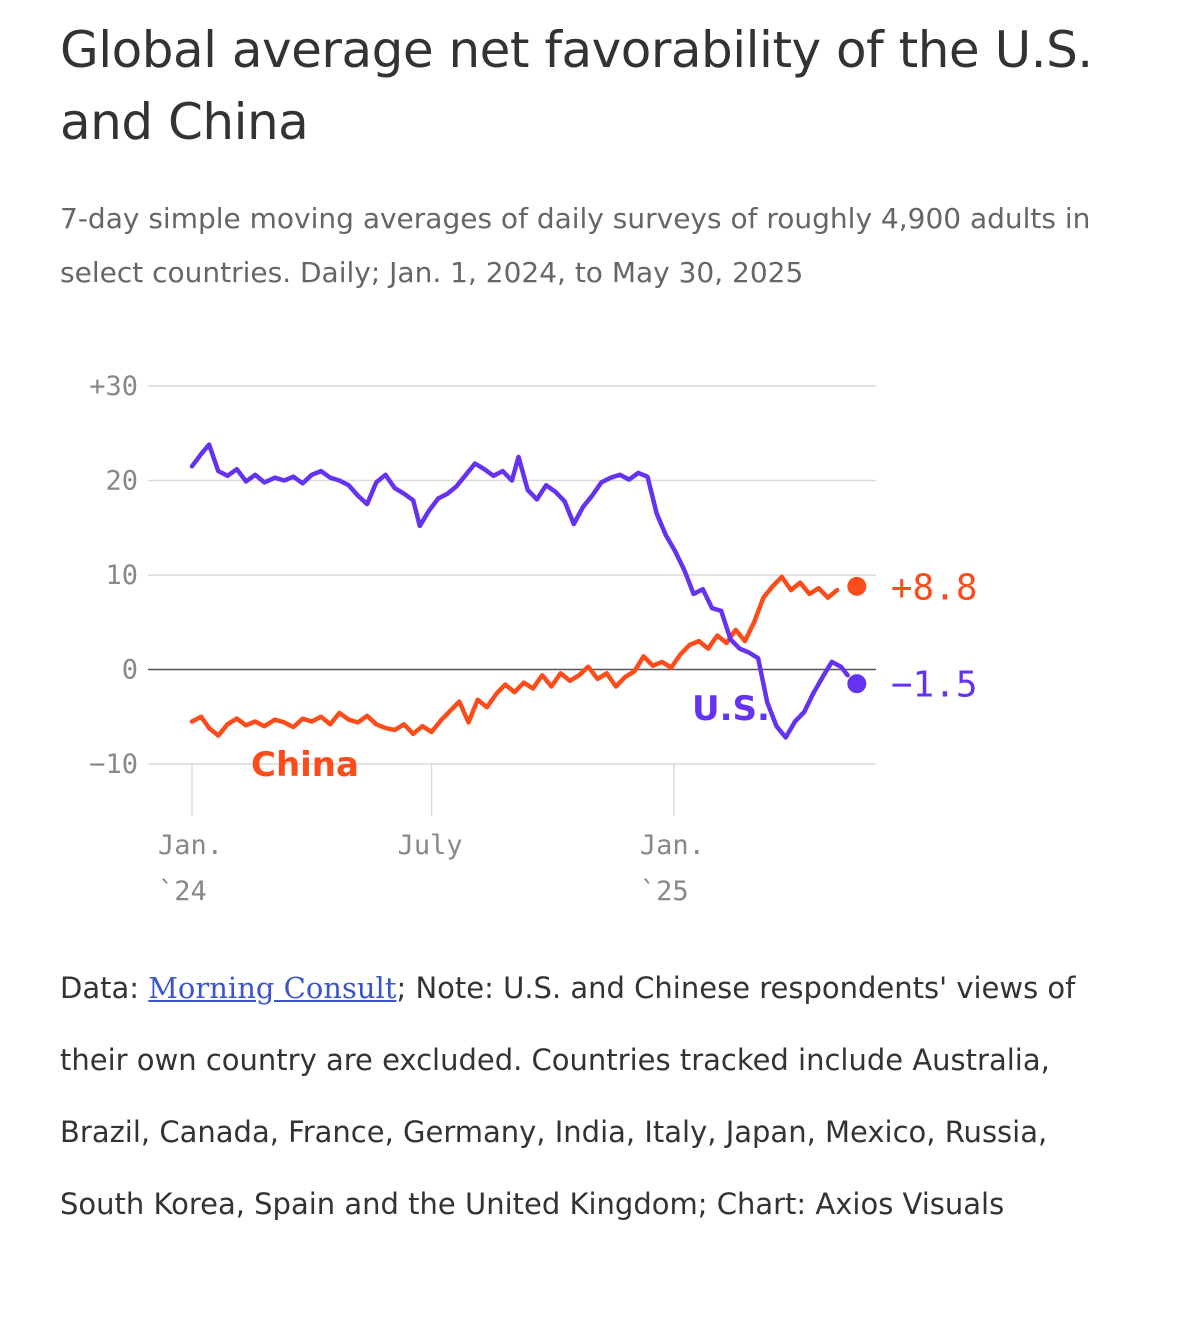 The width and height of the screenshot is (1179, 1324). I want to click on end-value-label-us: −1.5, so click(934, 685).